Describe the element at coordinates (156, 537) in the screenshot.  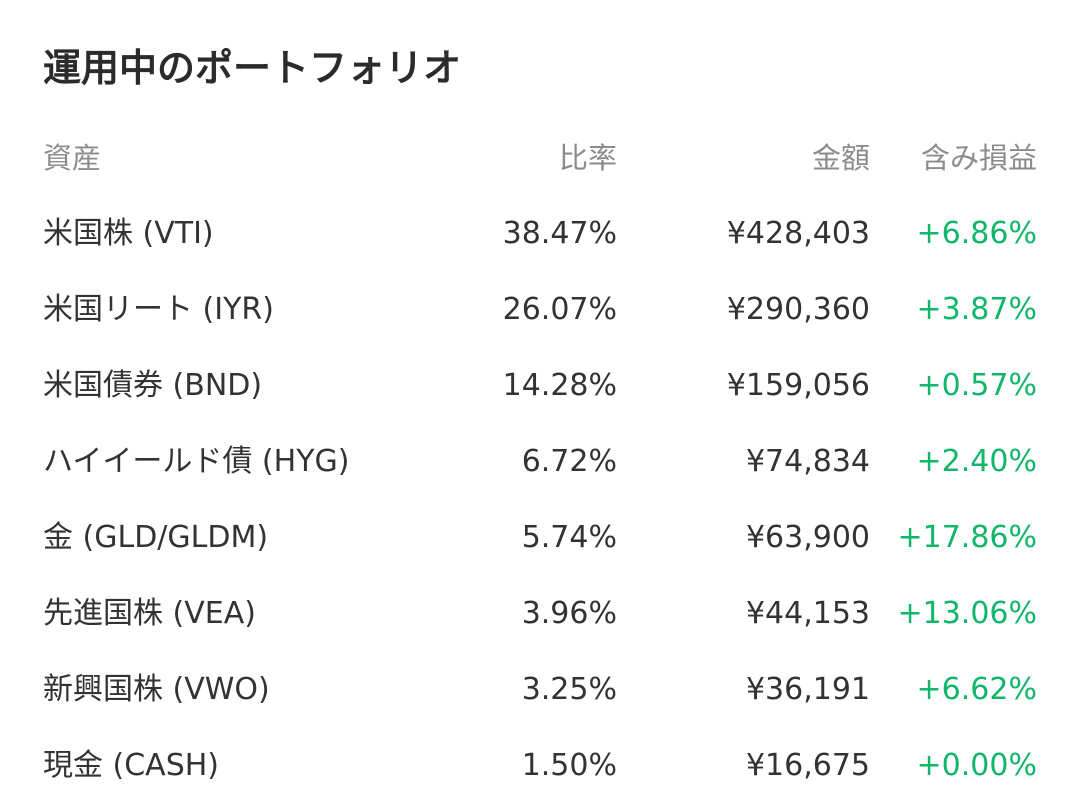
I see `asset-name: 金 (GLD/GLDM)` at that location.